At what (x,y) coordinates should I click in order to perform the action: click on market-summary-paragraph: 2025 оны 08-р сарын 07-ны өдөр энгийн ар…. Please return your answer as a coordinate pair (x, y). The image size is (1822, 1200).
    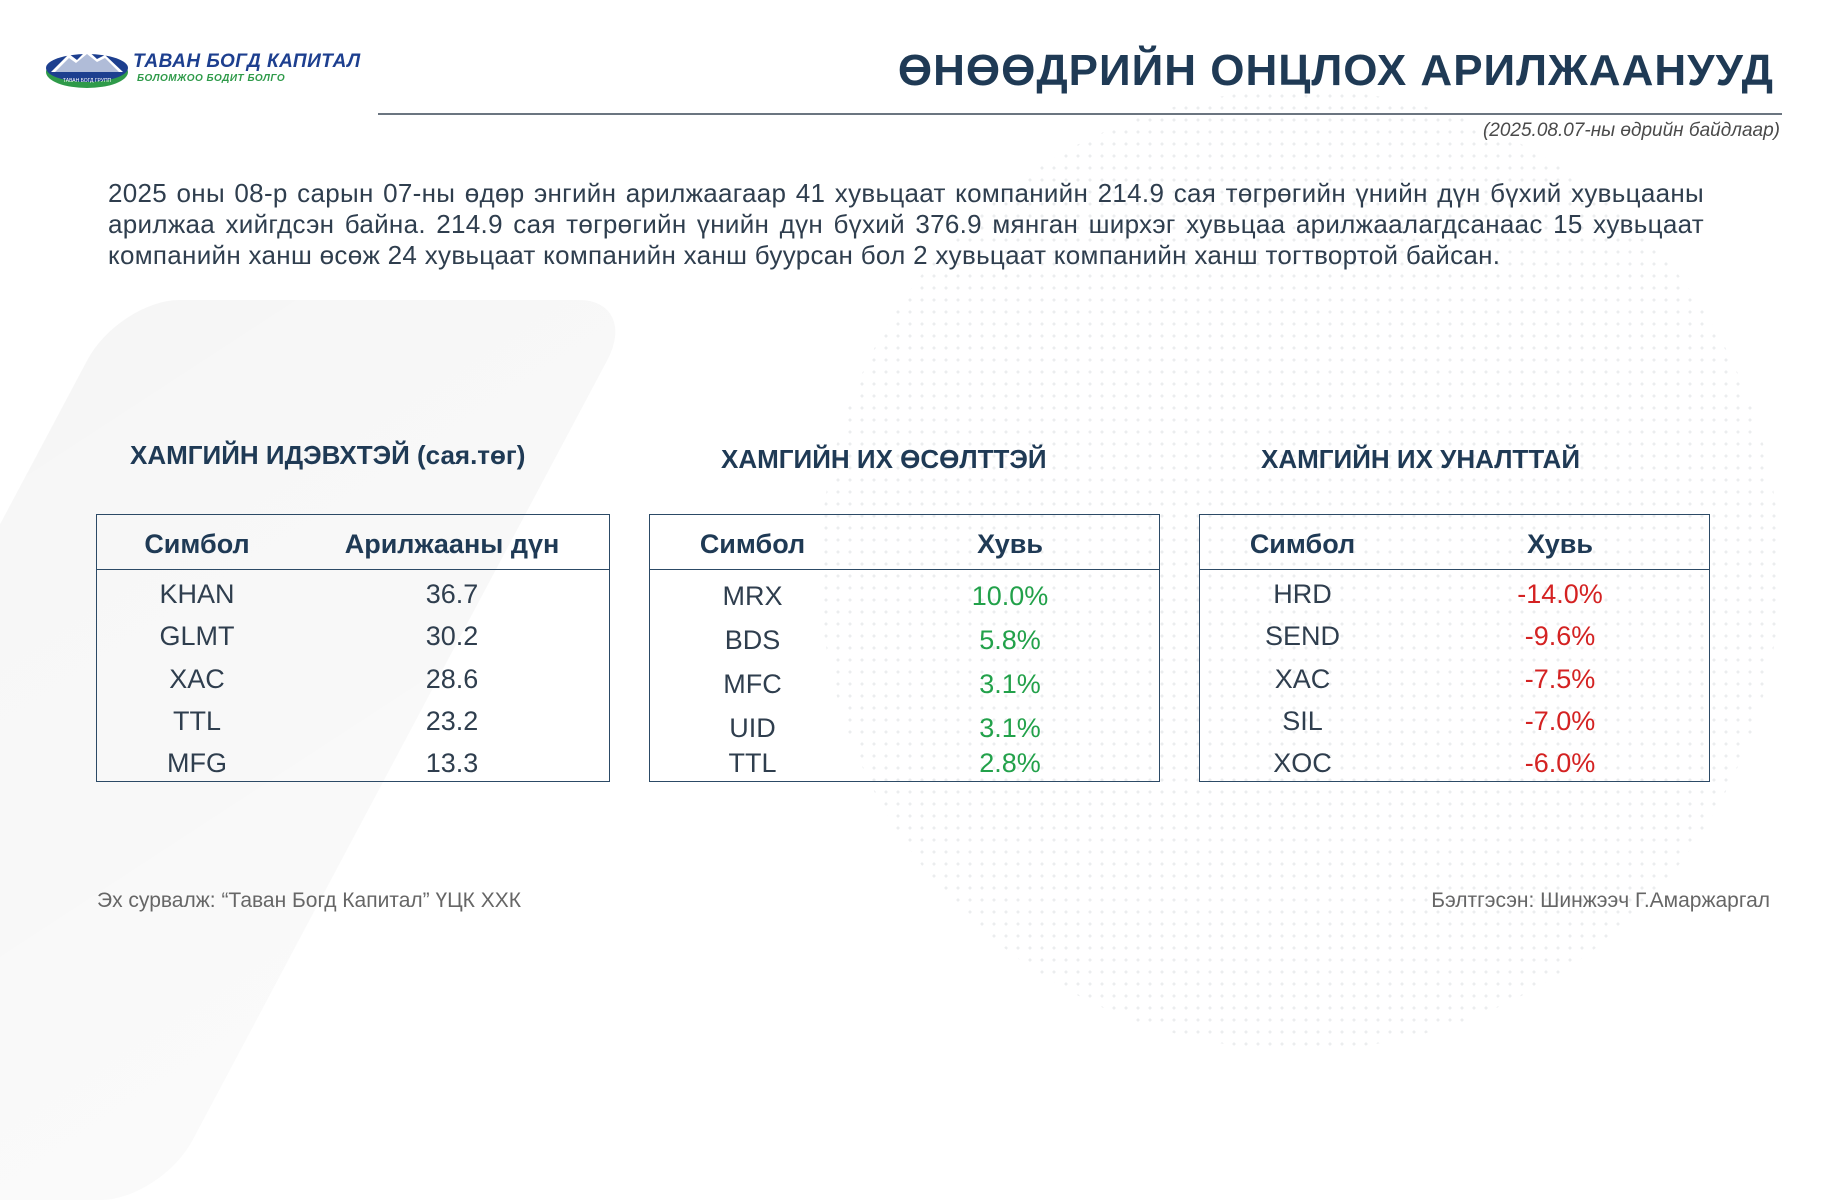
    Looking at the image, I should click on (906, 224).